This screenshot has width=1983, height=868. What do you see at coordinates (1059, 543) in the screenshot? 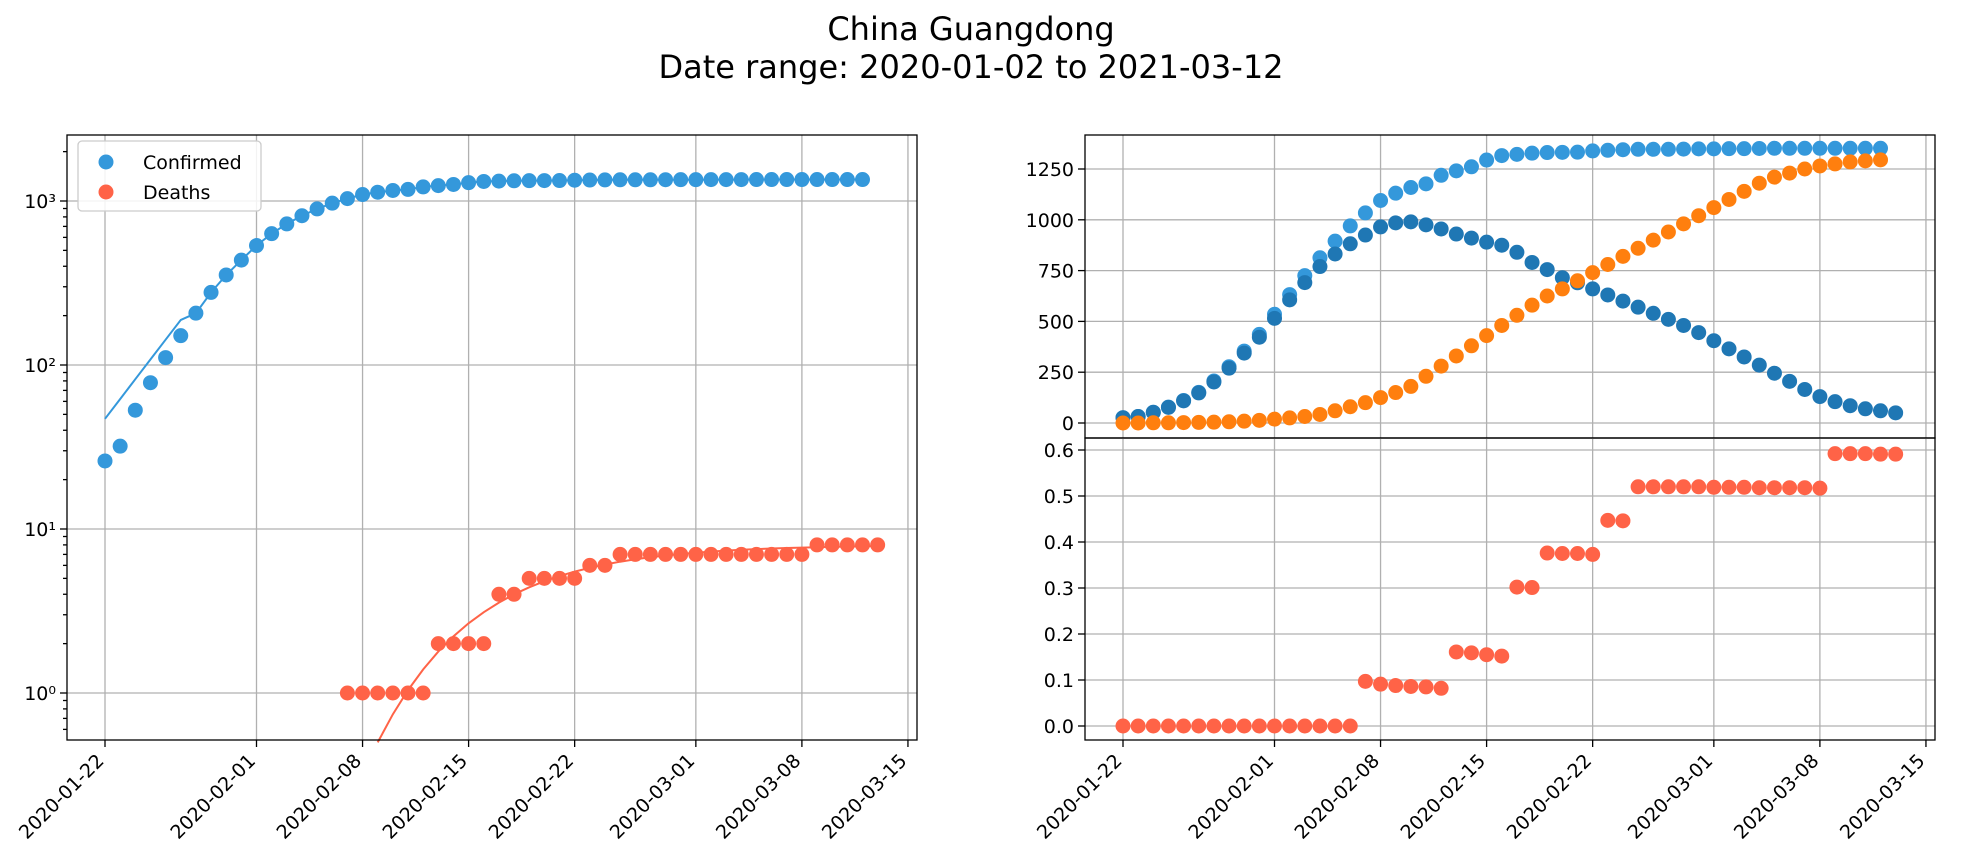
I see `y-tick-label: 0.4` at bounding box center [1059, 543].